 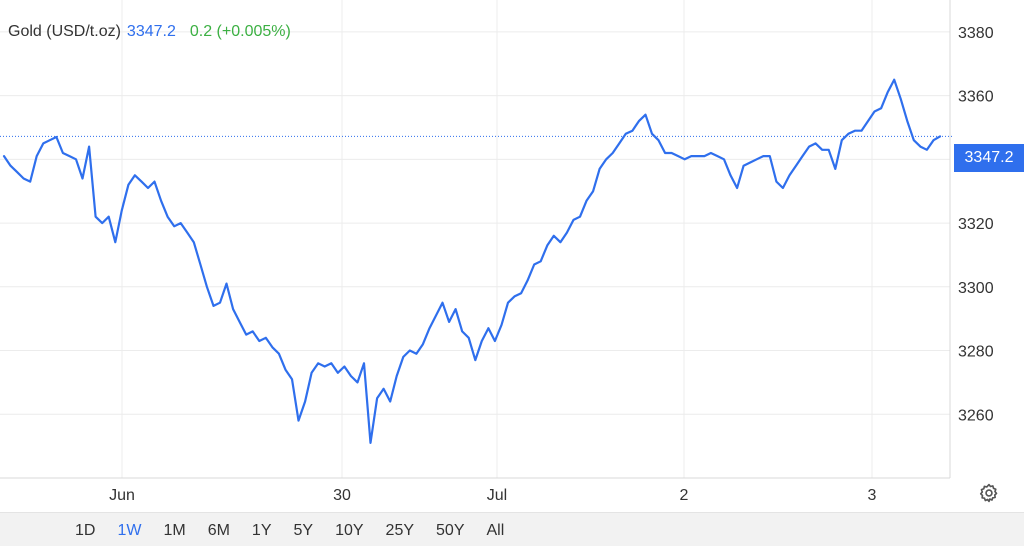 What do you see at coordinates (976, 33) in the screenshot?
I see `y-tick-label: 3380` at bounding box center [976, 33].